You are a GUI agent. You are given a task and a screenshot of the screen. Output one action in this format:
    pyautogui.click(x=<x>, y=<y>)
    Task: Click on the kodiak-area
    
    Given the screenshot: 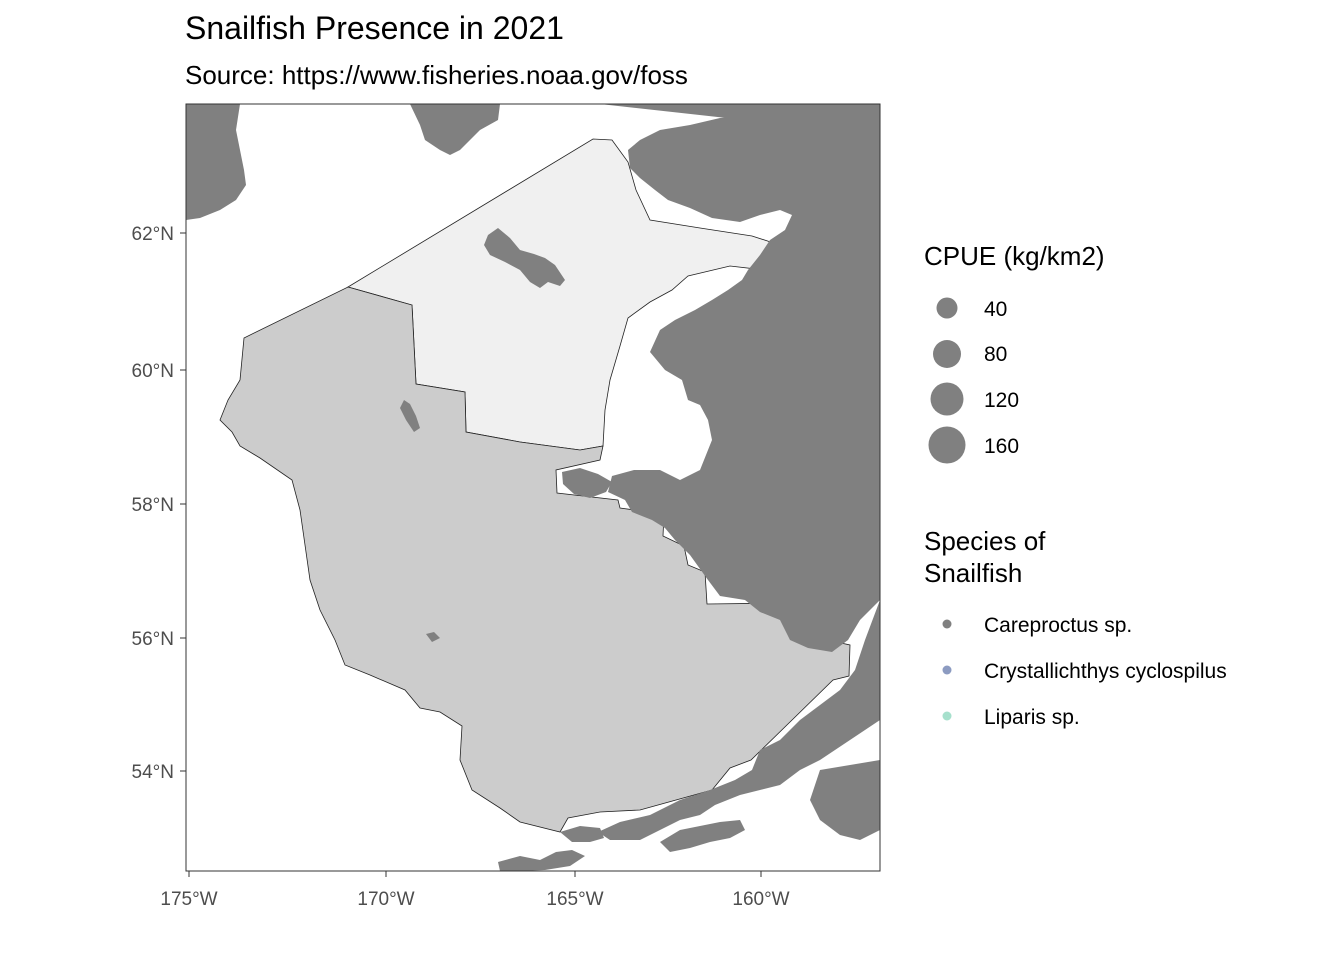 What is the action you would take?
    pyautogui.click(x=845, y=800)
    